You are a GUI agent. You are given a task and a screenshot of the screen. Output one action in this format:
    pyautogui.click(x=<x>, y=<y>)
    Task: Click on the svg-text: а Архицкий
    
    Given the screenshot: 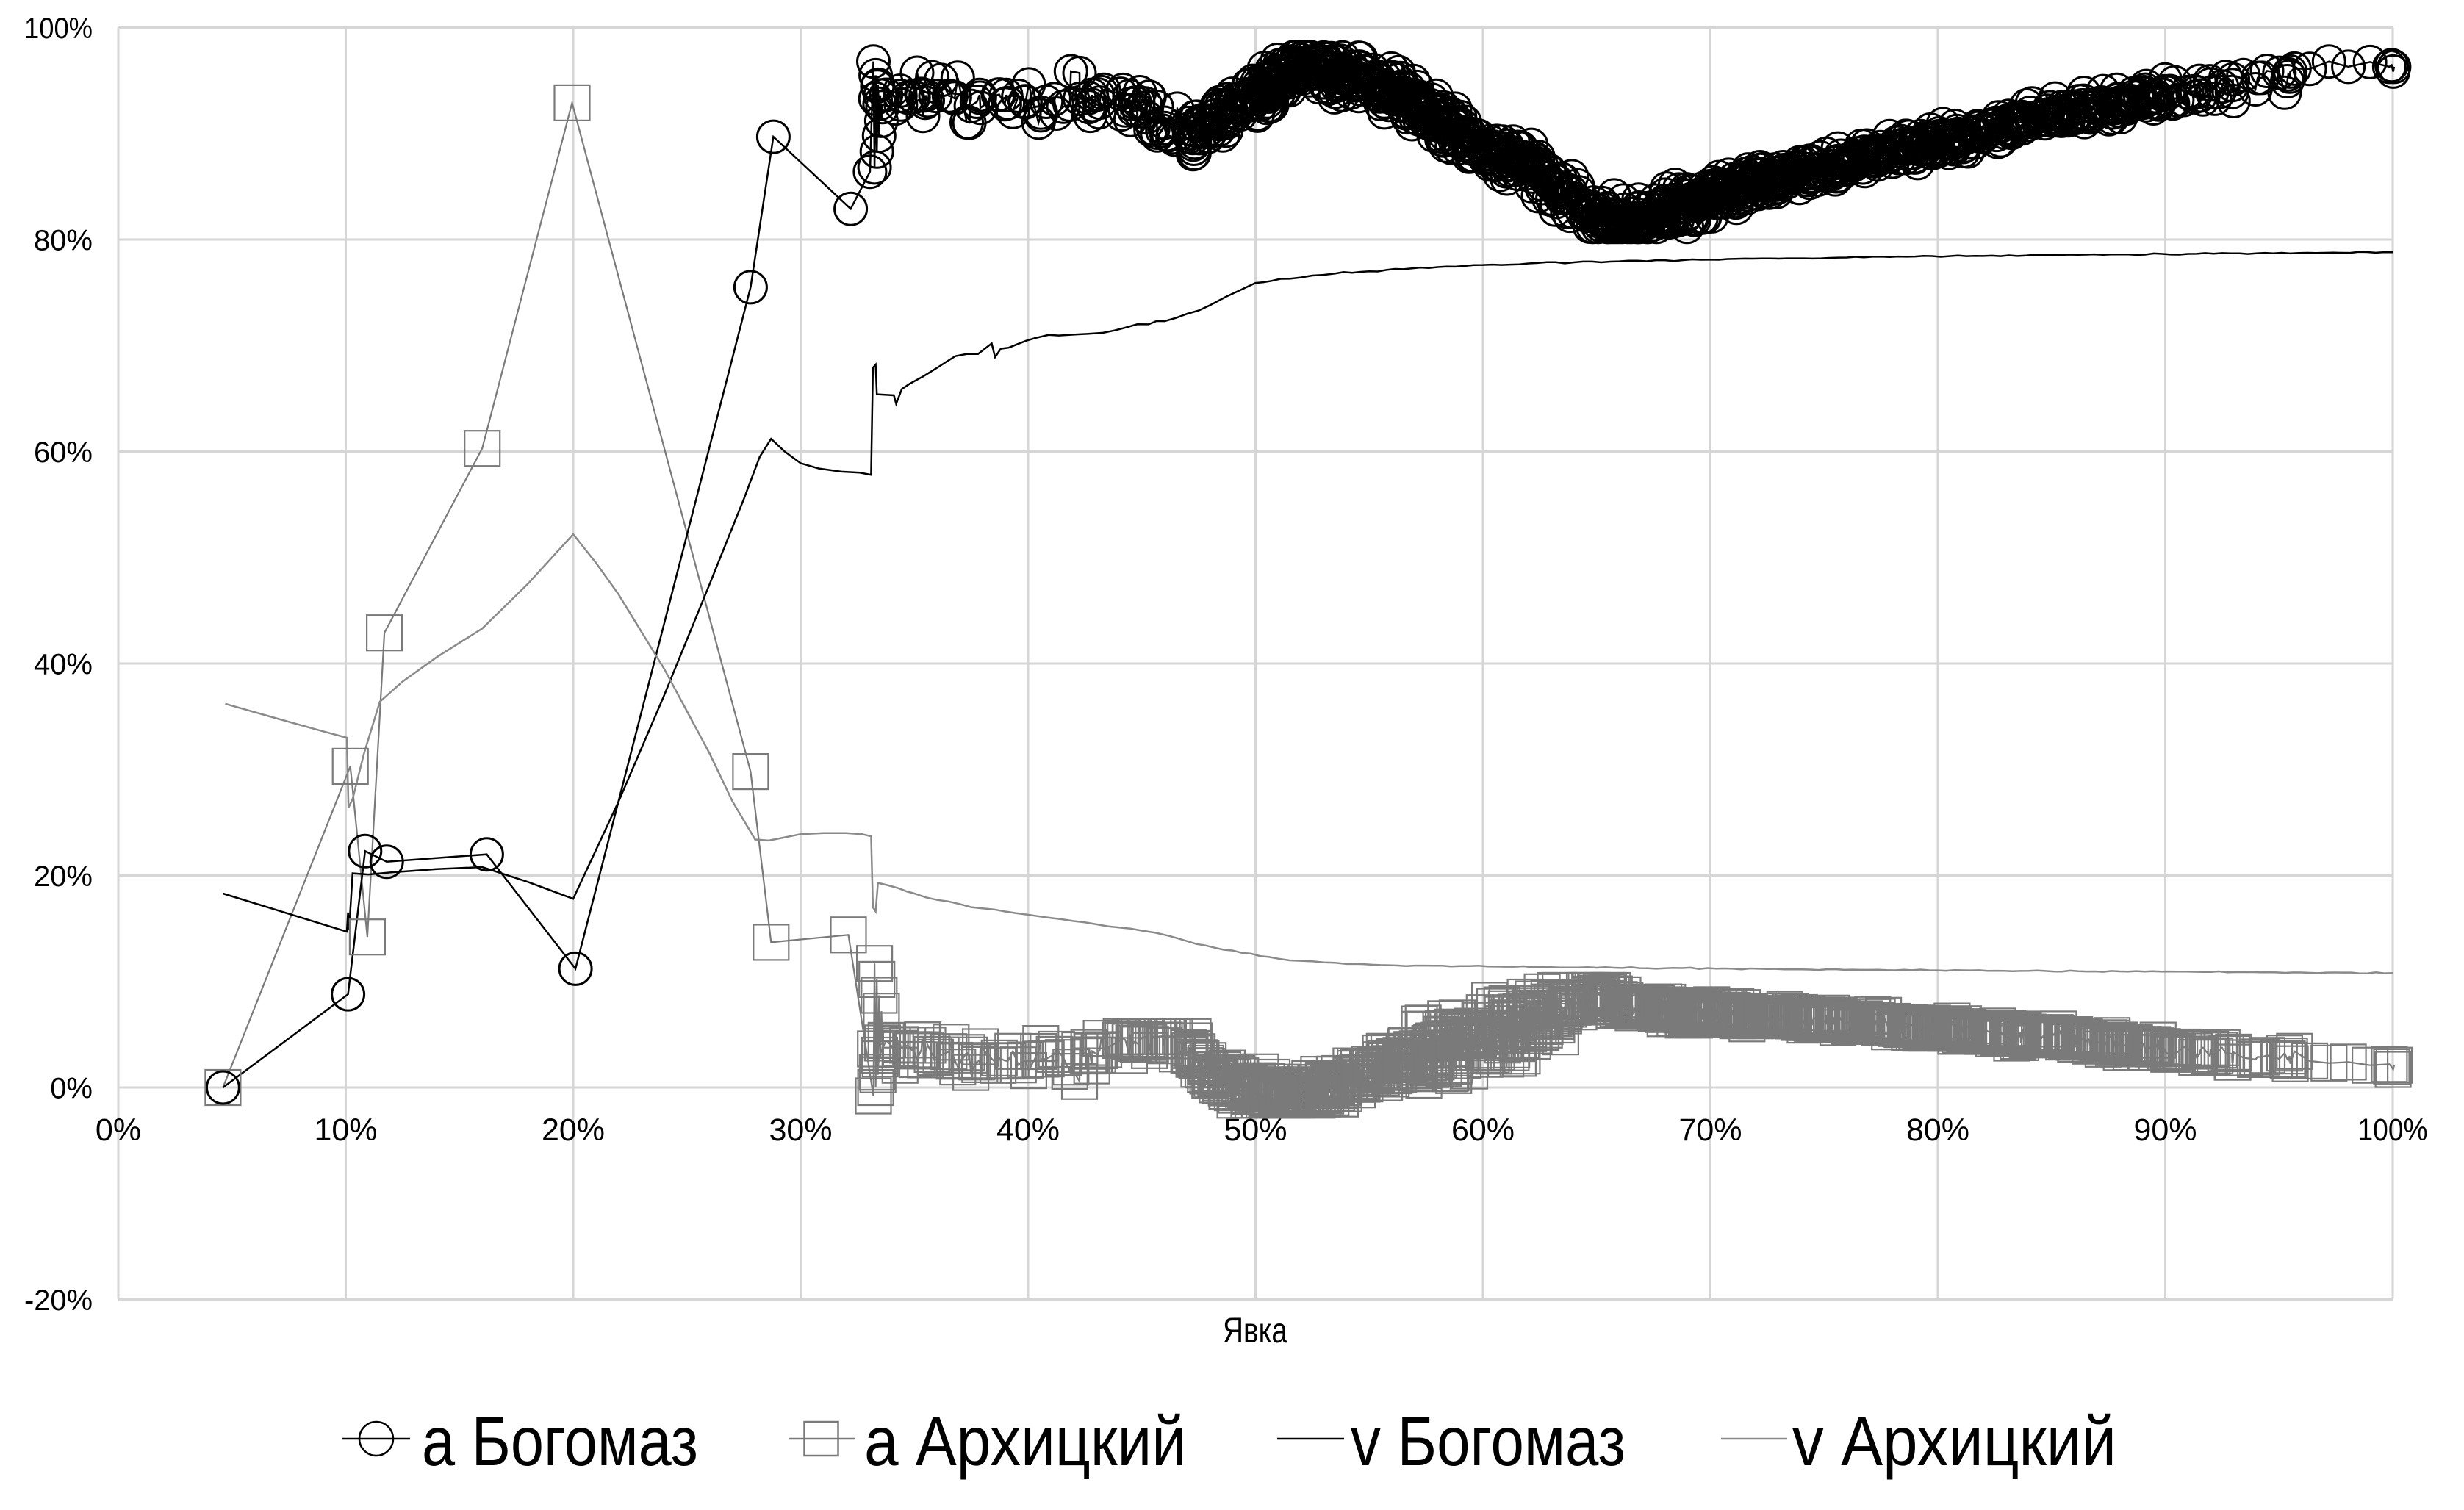 What is the action you would take?
    pyautogui.click(x=1025, y=1442)
    